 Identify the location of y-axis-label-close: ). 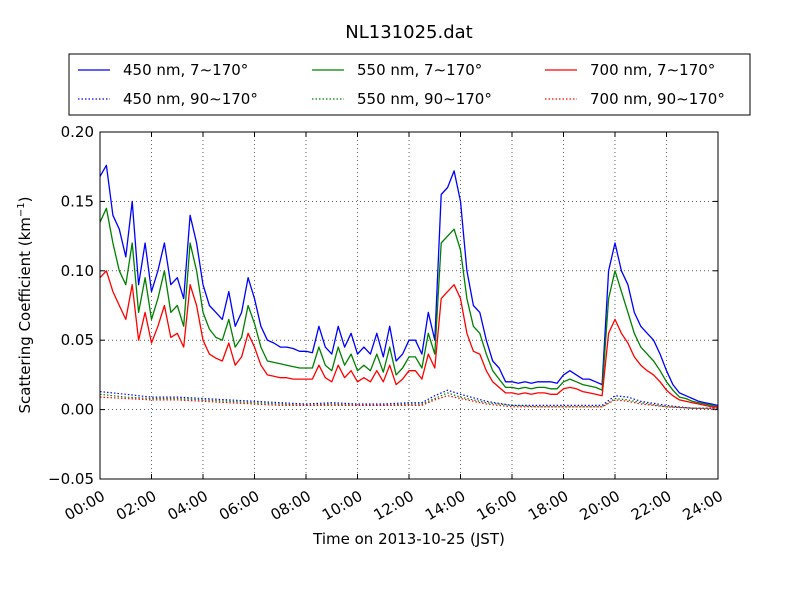
(25, 199).